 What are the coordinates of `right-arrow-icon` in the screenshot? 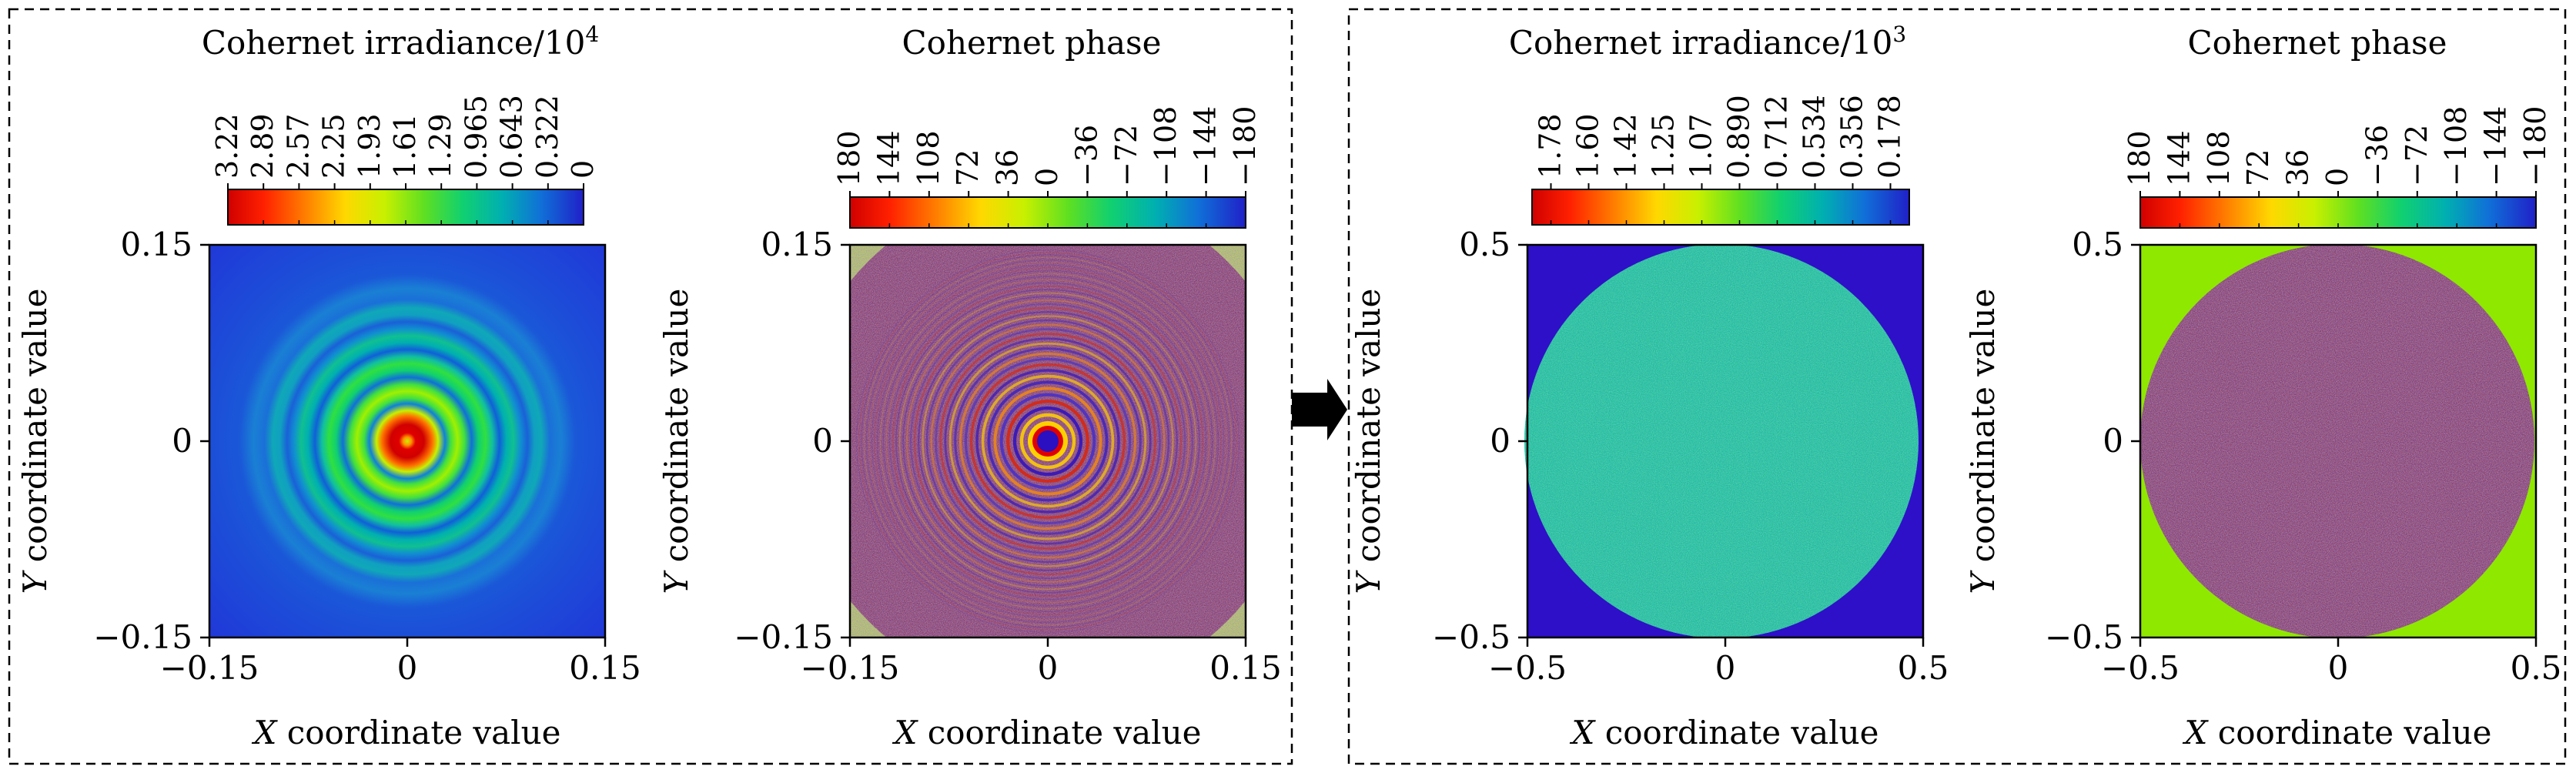 It's located at (1319, 409).